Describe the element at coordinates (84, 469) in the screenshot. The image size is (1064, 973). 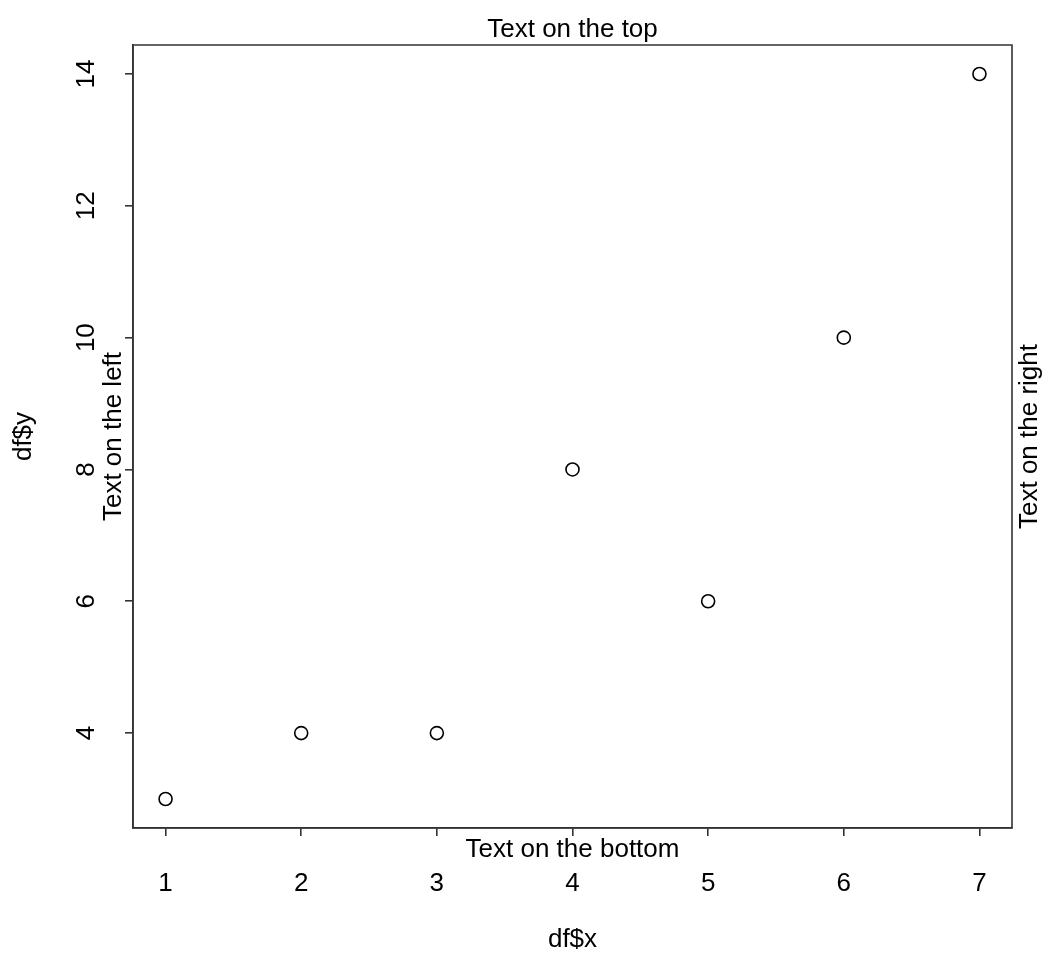
I see `y-tick-label: 8` at that location.